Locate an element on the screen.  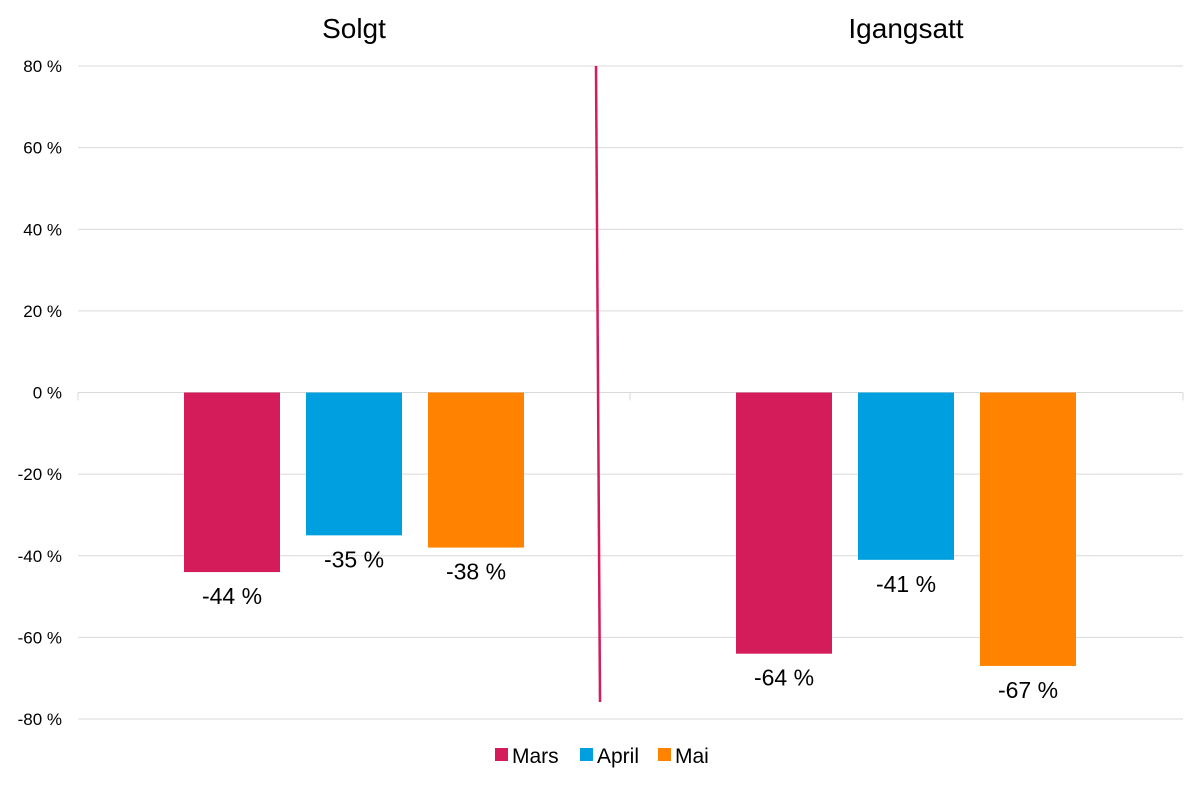
y-tick-label: 40 % is located at coordinates (42, 229).